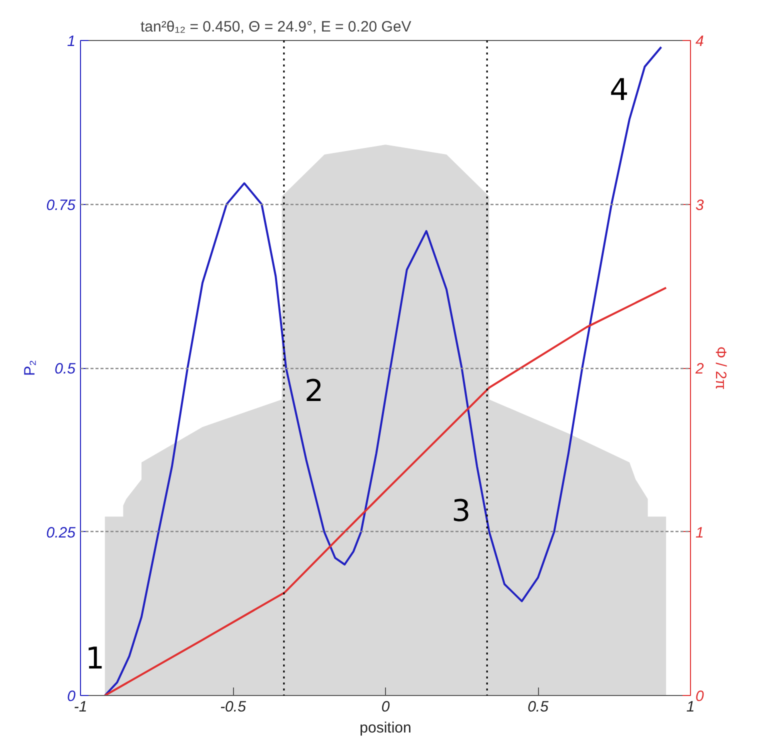 Image resolution: width=775 pixels, height=756 pixels. I want to click on chart-title: tan²θ₁₂ = 0.450, Θ = 24.9°, E = 0.20 GeV, so click(276, 27).